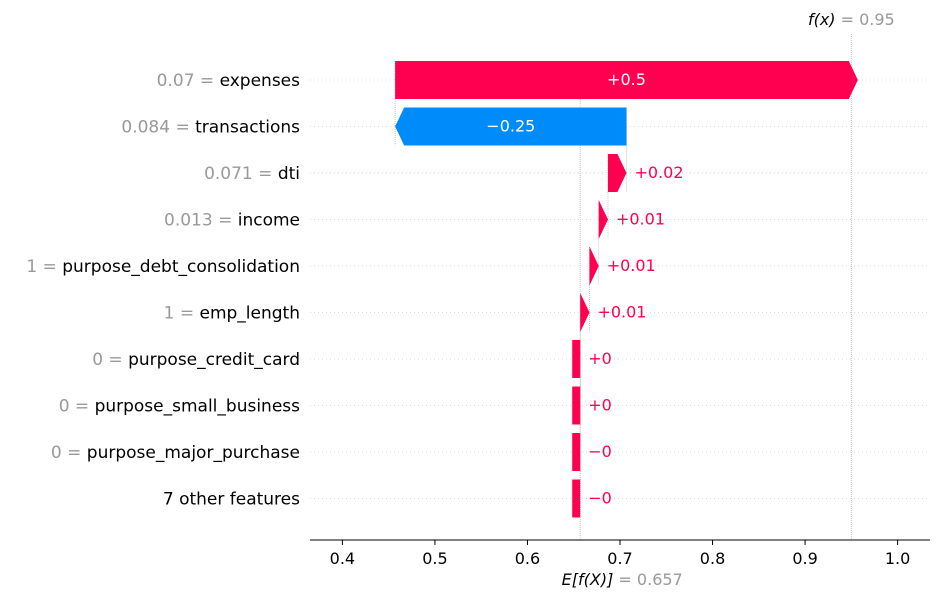 The width and height of the screenshot is (940, 604). What do you see at coordinates (527, 558) in the screenshot?
I see `x-tick-label: 0.6` at bounding box center [527, 558].